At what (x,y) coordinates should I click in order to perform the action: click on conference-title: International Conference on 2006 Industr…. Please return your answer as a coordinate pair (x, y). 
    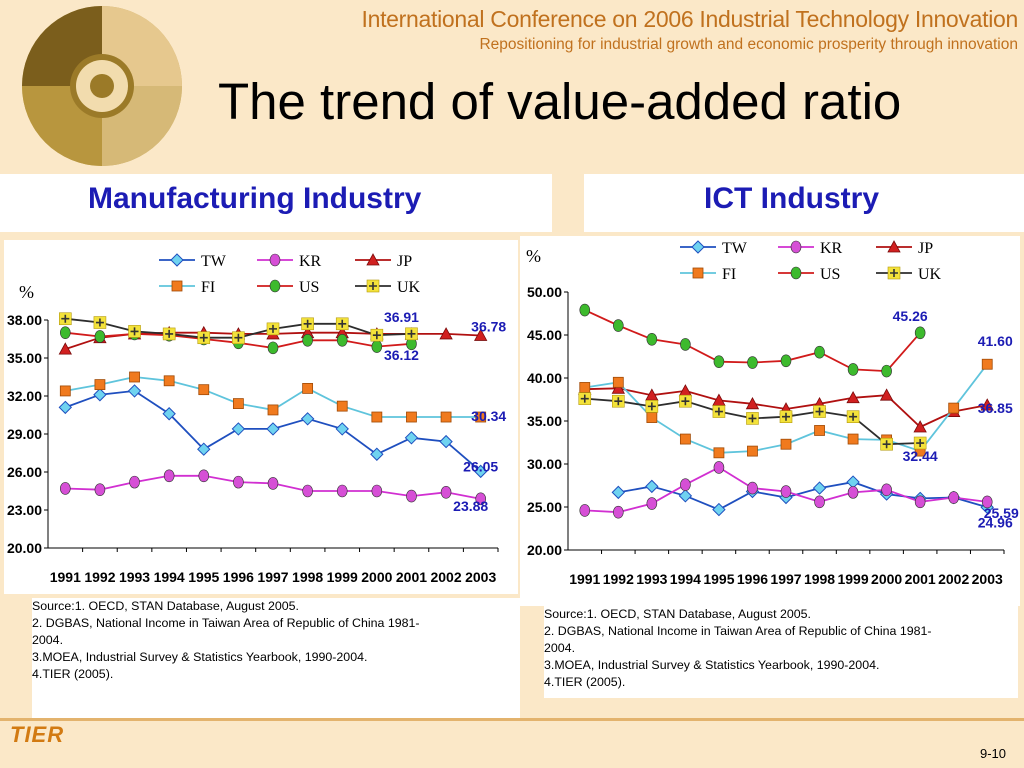
    Looking at the image, I should click on (690, 19).